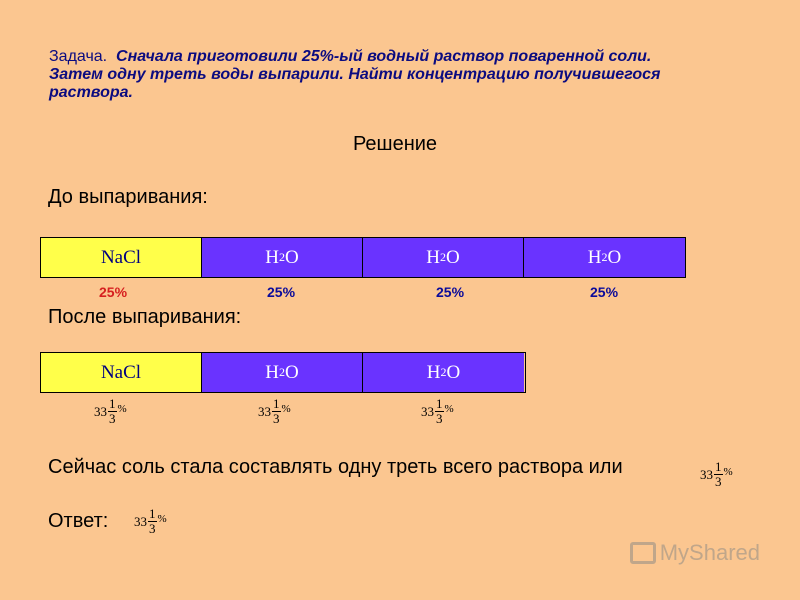 The height and width of the screenshot is (600, 800). Describe the element at coordinates (709, 552) in the screenshot. I see `watermark-text: MyShared` at that location.